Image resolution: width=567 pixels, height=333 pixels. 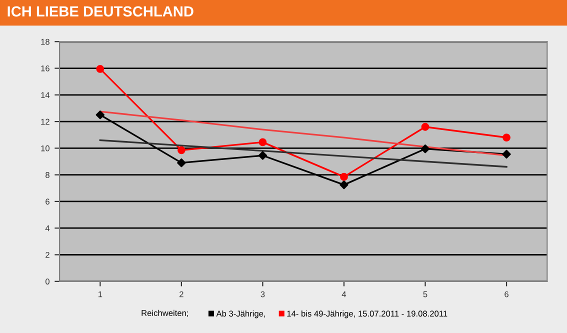 What do you see at coordinates (344, 294) in the screenshot?
I see `x-tick-label: 4` at bounding box center [344, 294].